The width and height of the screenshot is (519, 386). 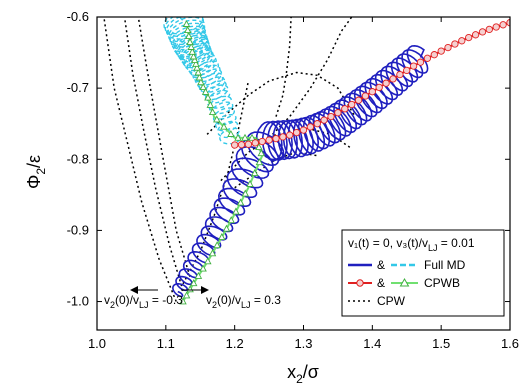 I want to click on x-tick-label-5: 1.5, so click(x=441, y=343).